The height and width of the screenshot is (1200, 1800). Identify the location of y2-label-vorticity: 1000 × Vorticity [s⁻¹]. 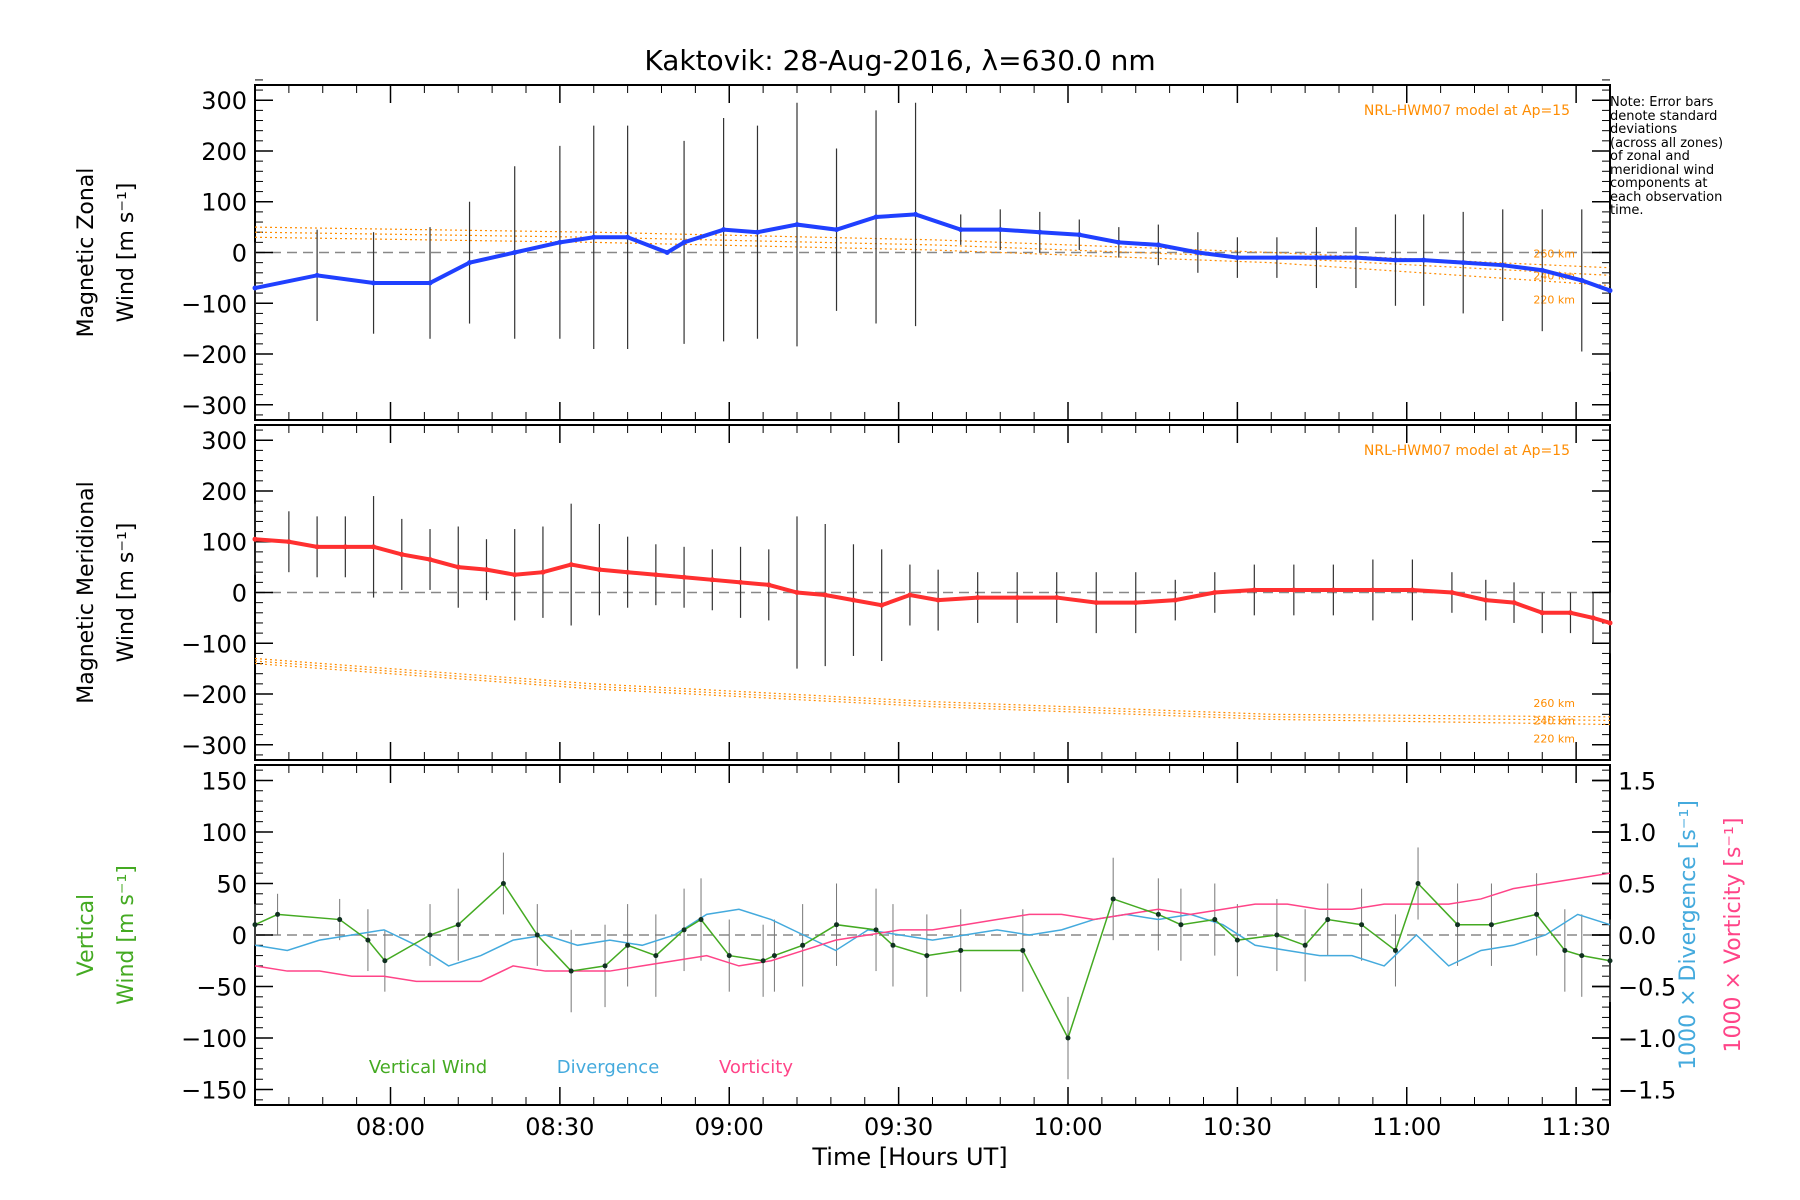
(1733, 935).